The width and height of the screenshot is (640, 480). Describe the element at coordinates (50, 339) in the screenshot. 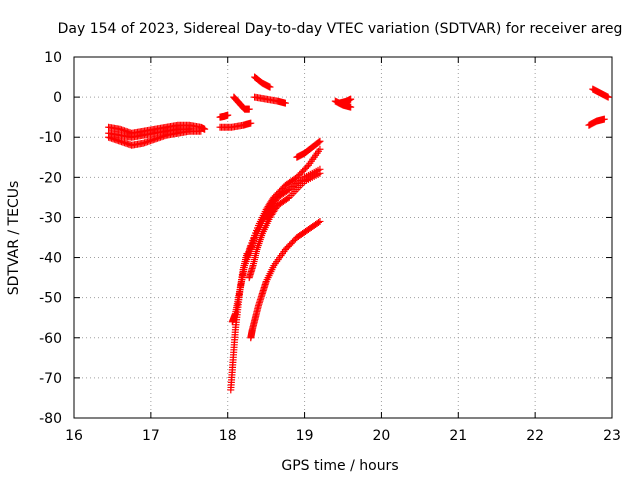

I see `y-tick-label: -60` at that location.